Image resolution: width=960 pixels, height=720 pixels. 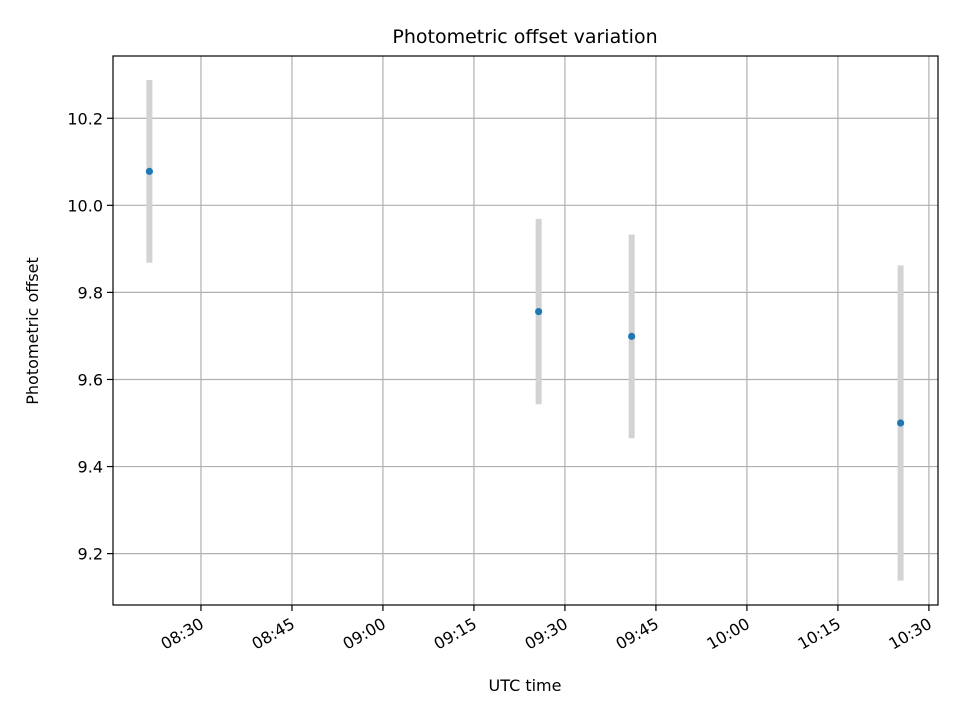 What do you see at coordinates (525, 685) in the screenshot?
I see `x-axis-label: UTC time` at bounding box center [525, 685].